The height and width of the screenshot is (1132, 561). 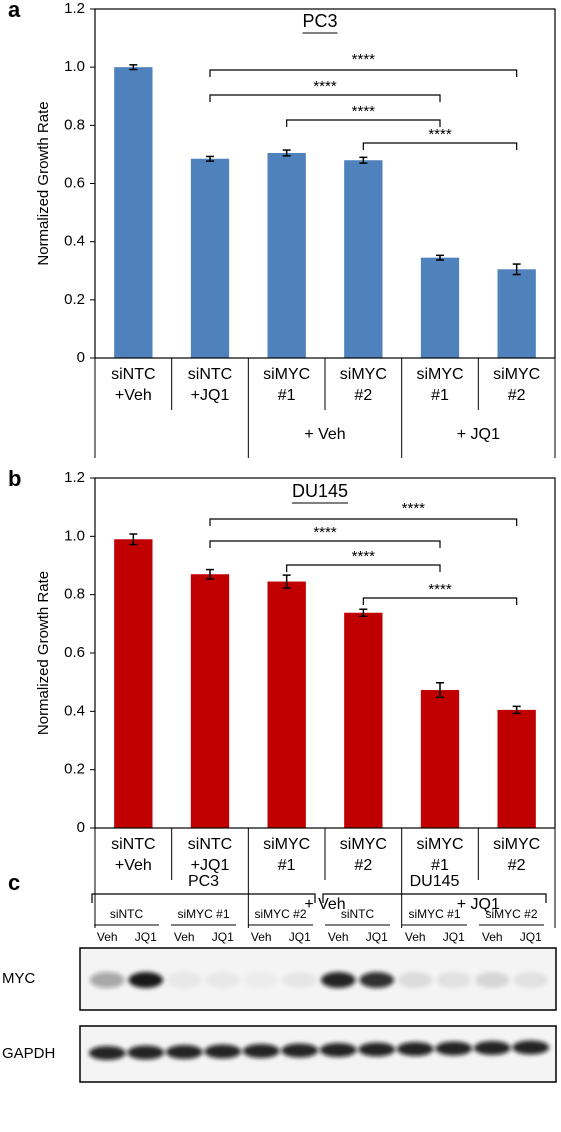 What do you see at coordinates (210, 865) in the screenshot?
I see `x-tick-label: +JQ1` at bounding box center [210, 865].